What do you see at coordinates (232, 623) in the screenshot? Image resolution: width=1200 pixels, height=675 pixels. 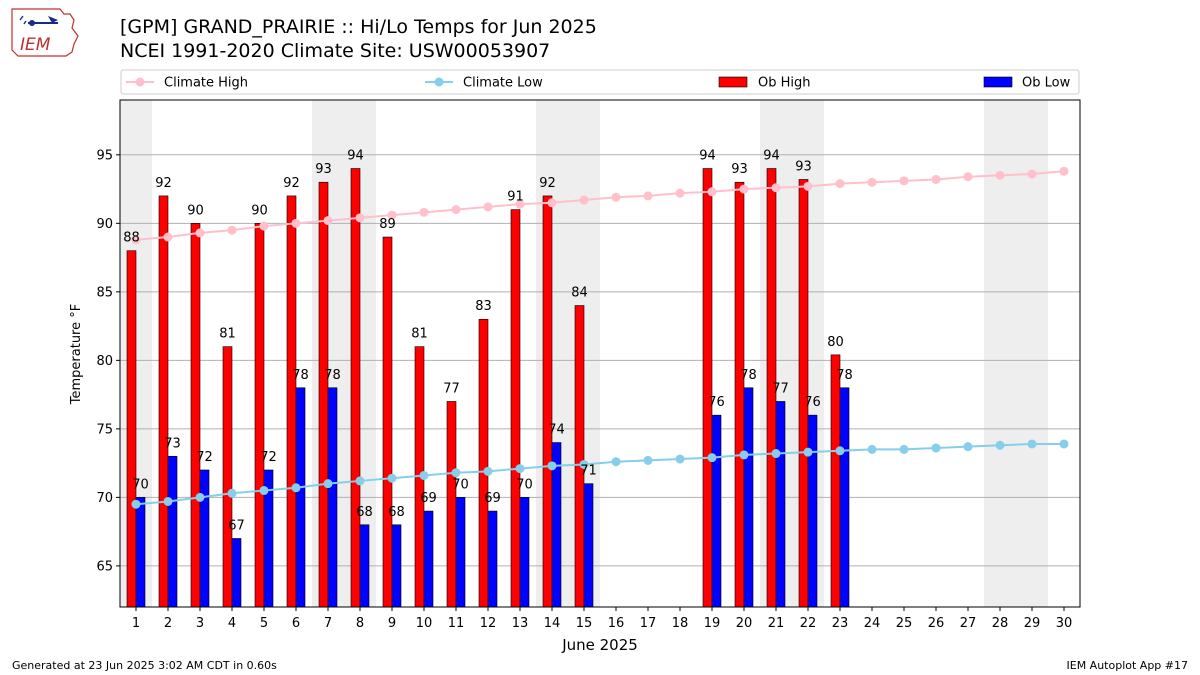 I see `x-tick-label-4: 4` at bounding box center [232, 623].